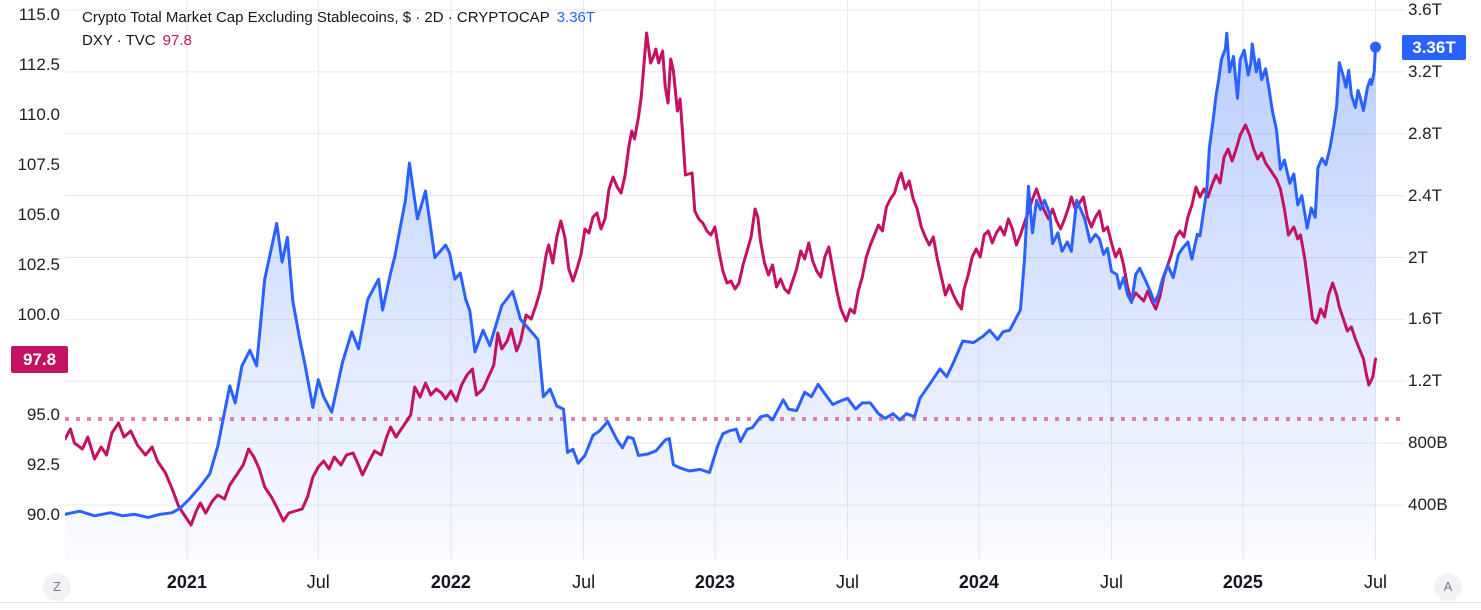 This screenshot has height=610, width=1481. Describe the element at coordinates (1425, 133) in the screenshot. I see `right-axis-tick: 2.8T` at that location.